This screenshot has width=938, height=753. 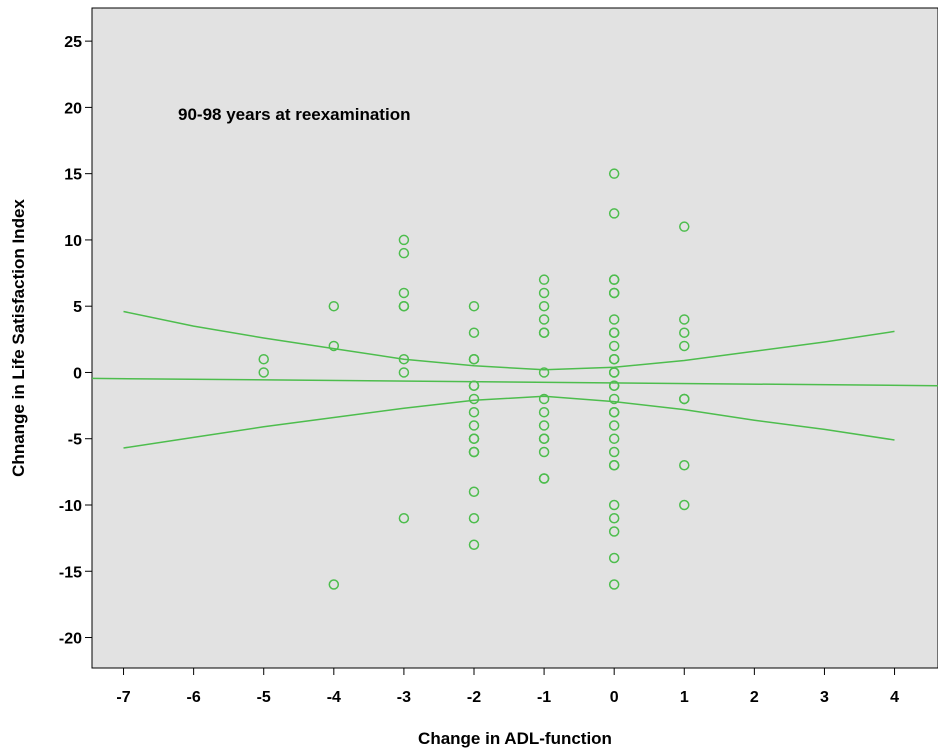 What do you see at coordinates (684, 697) in the screenshot?
I see `x-tick-label: 1` at bounding box center [684, 697].